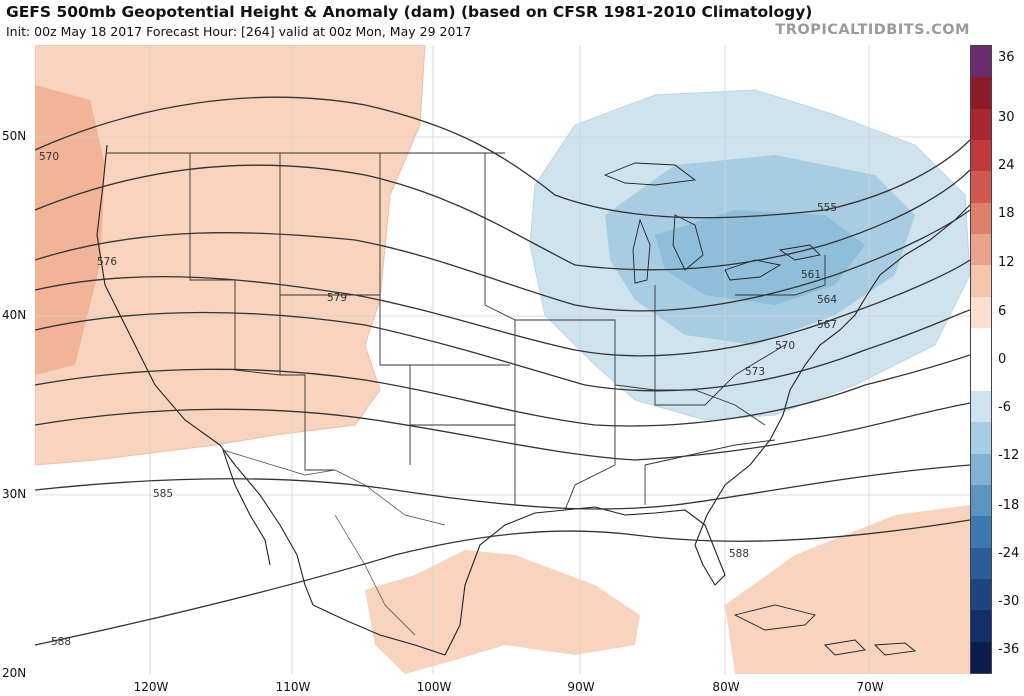 The image size is (1024, 696). Describe the element at coordinates (755, 372) in the screenshot. I see `contour-label: 573` at that location.